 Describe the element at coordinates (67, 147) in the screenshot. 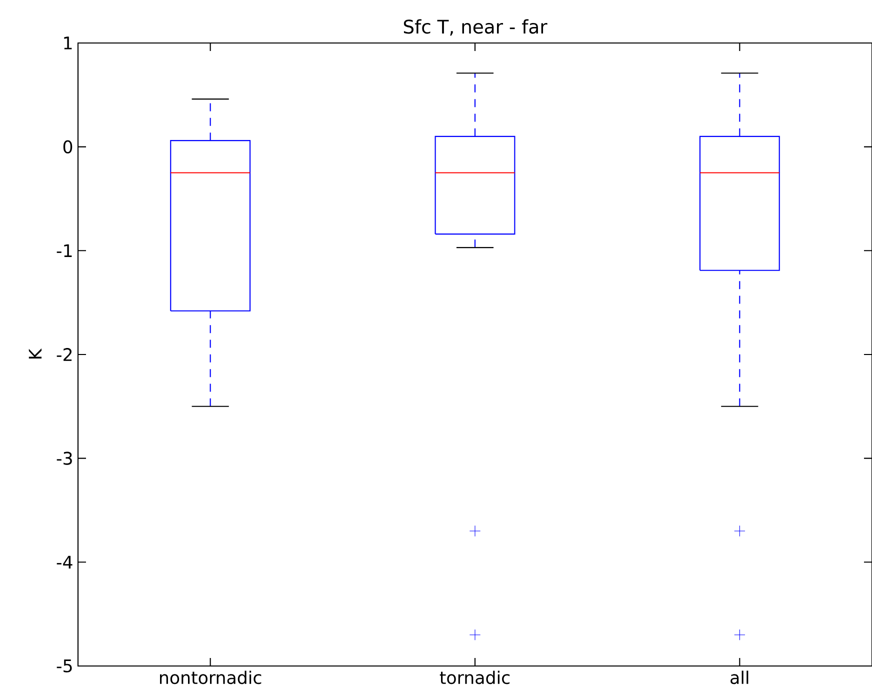

I see `y-tick-label: 0` at that location.